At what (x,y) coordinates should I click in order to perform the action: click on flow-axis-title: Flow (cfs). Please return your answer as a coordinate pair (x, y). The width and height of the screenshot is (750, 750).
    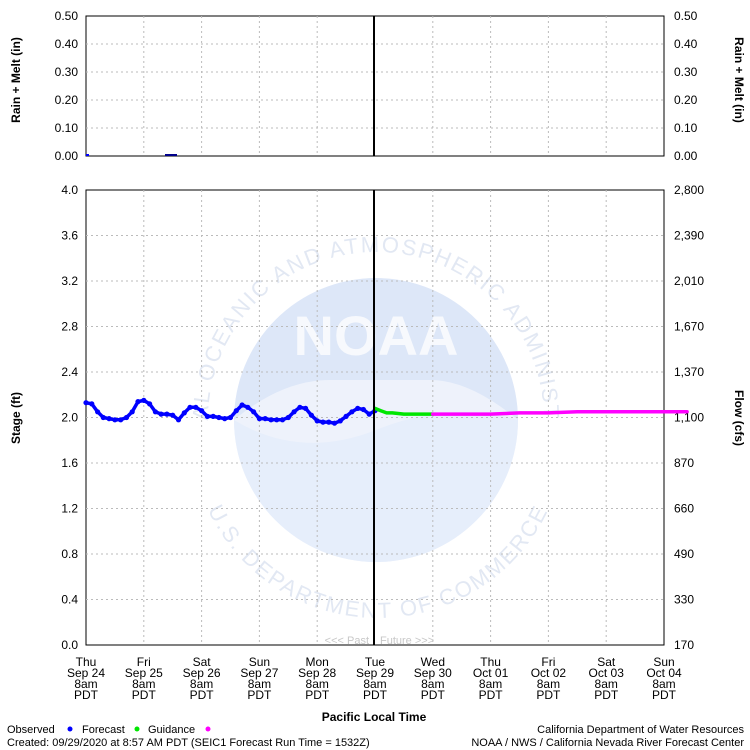
    Looking at the image, I should click on (739, 418).